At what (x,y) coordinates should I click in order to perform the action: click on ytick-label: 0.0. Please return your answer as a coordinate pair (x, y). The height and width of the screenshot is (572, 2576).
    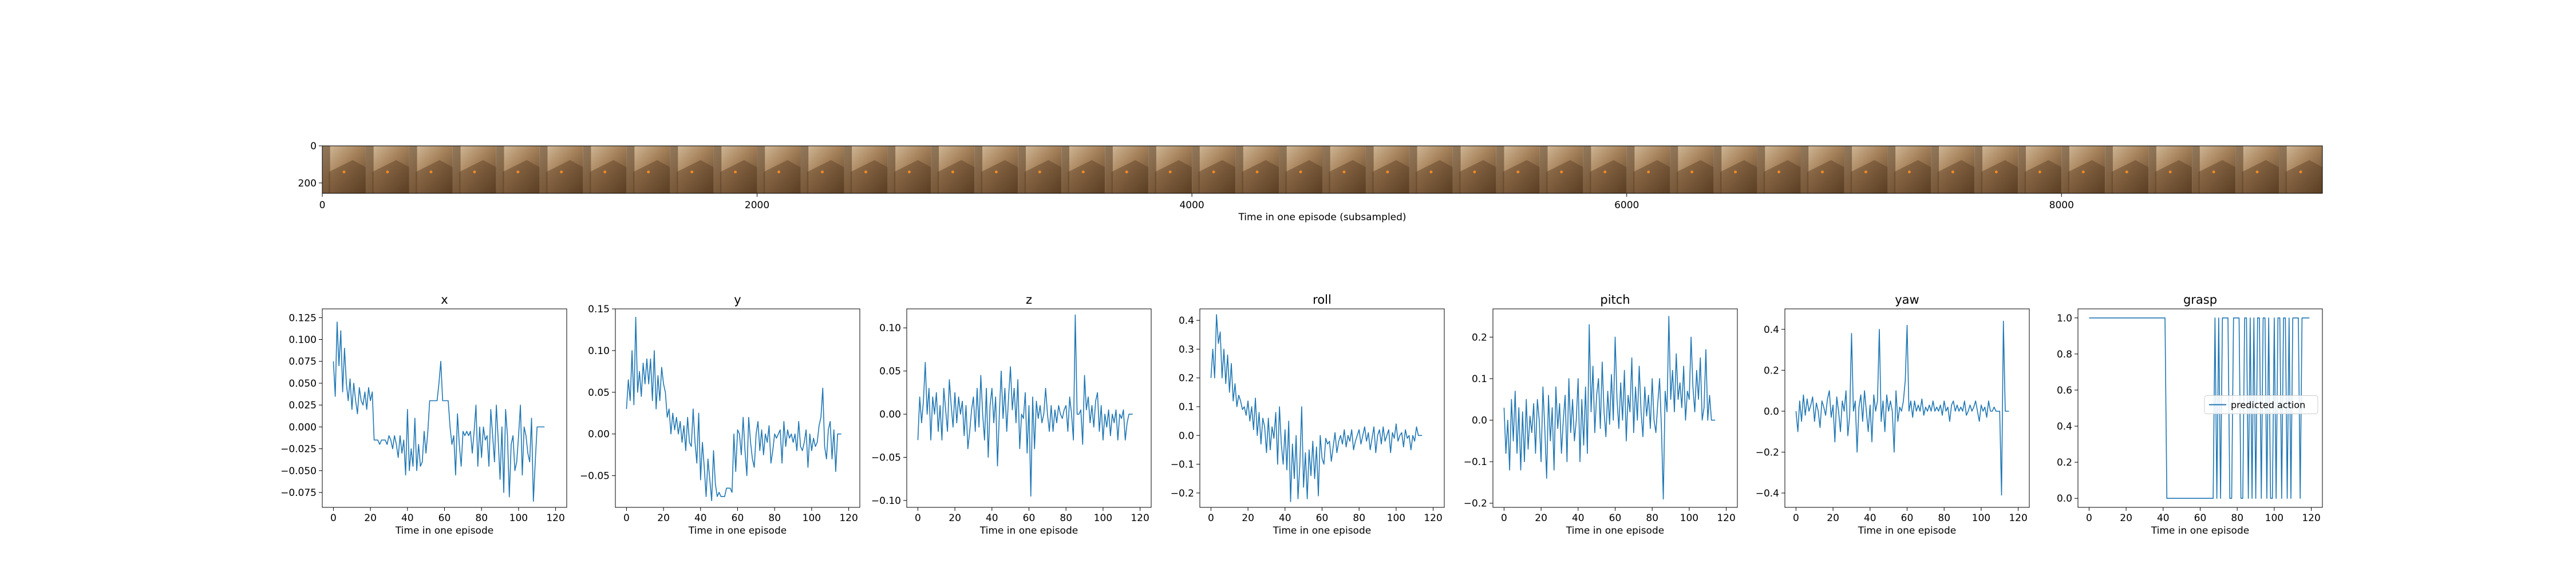
    Looking at the image, I should click on (1479, 421).